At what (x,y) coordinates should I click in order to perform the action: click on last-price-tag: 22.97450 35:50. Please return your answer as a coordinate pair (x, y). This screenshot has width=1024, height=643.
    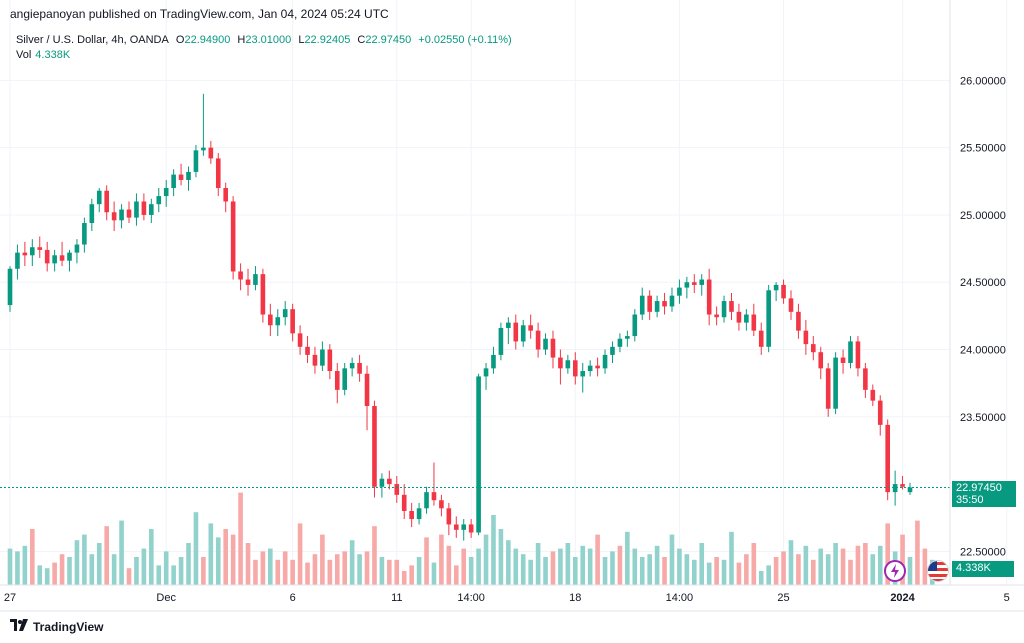
    Looking at the image, I should click on (984, 493).